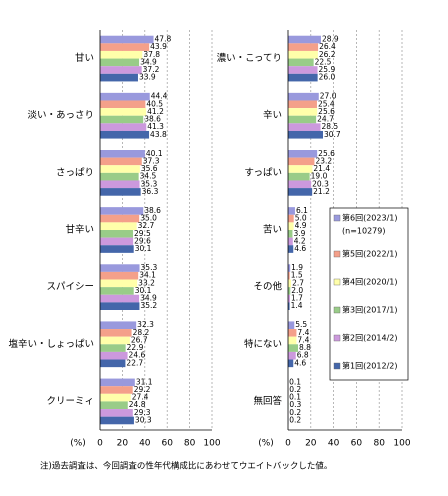 Image resolution: width=448 pixels, height=496 pixels. Describe the element at coordinates (149, 168) in the screenshot. I see `value-label: 35.6` at that location.